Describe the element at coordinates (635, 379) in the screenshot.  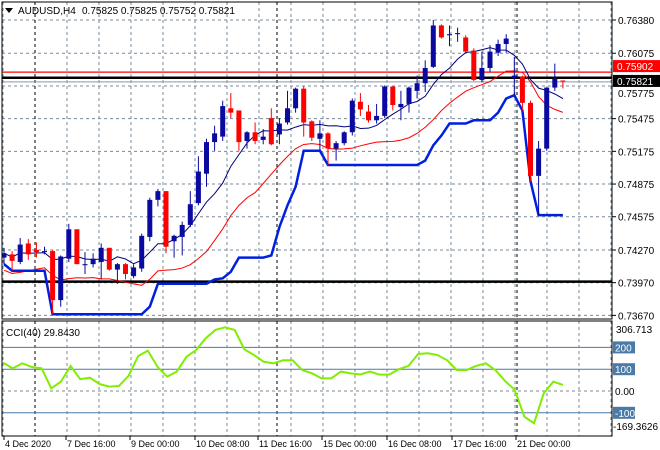
I see `cci-axis: 306.713 200 100 0.00 -100 -169.3626` at that location.